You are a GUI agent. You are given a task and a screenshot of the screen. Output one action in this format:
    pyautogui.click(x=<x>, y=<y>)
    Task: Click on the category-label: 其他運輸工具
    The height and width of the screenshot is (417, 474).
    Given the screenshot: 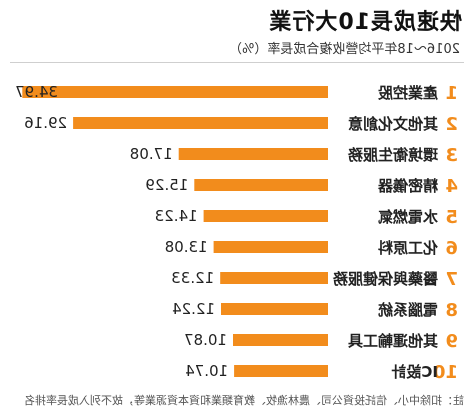 What is the action you would take?
    pyautogui.click(x=393, y=341)
    